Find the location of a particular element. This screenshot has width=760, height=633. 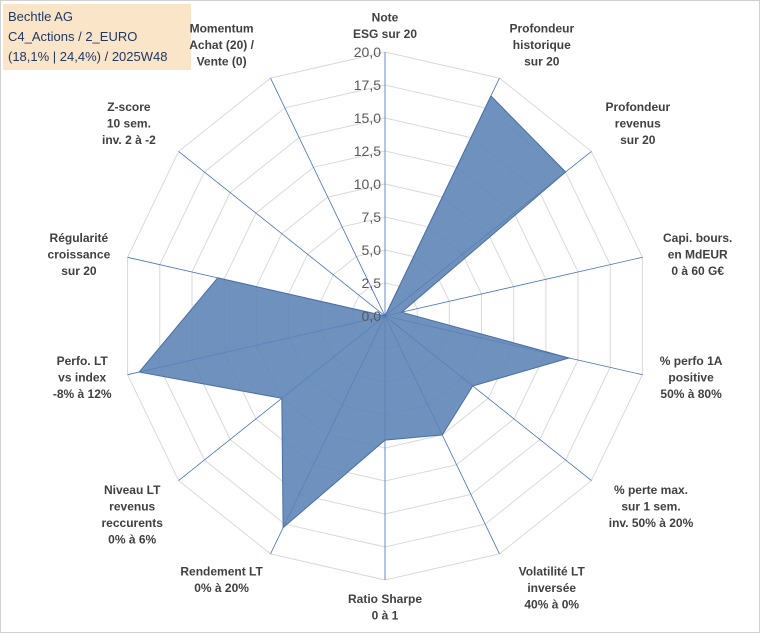

axis-label-line: historique is located at coordinates (542, 45).